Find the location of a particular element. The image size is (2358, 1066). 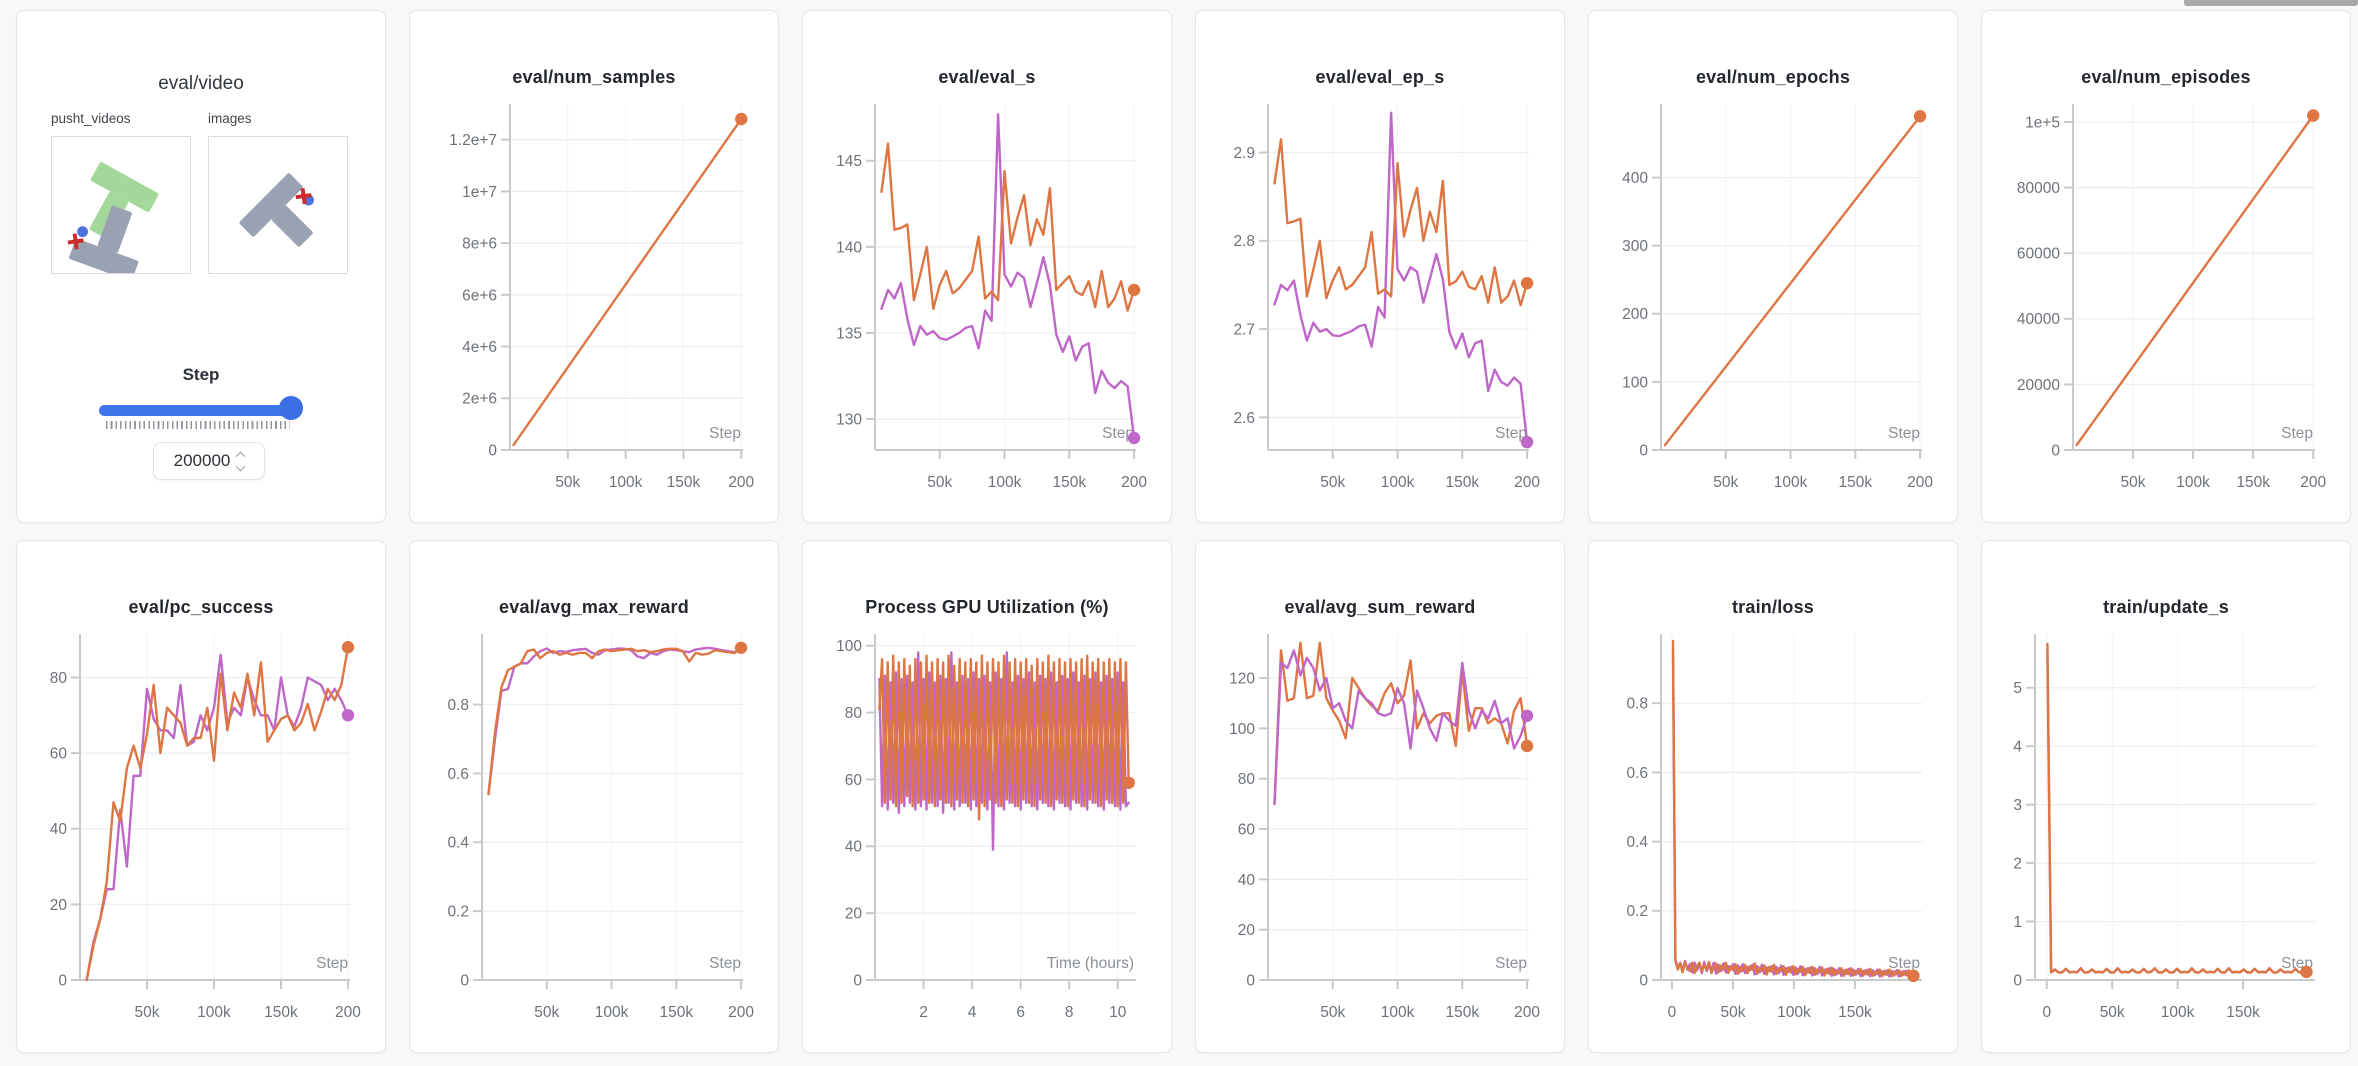

chart-eval-avg-sum-reward: 50k 100k 150k 200 0 20 40 60 80 100 120 Step is located at coordinates (1380, 797).